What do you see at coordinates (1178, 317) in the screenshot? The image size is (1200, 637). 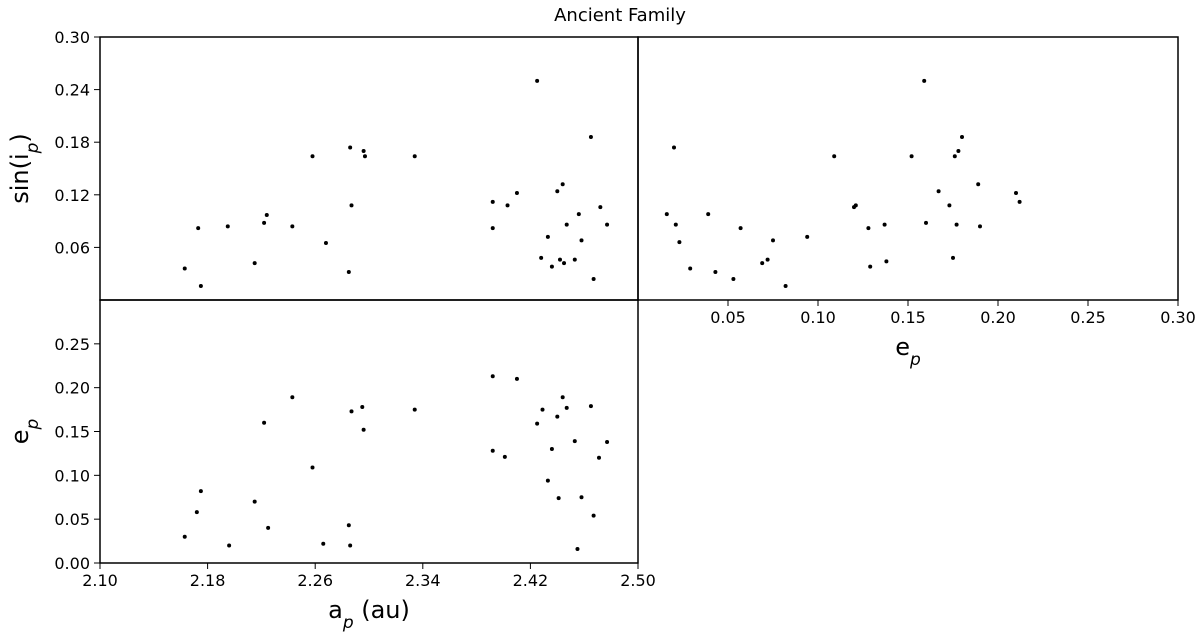 I see `x-tick-label: 0.30` at bounding box center [1178, 317].